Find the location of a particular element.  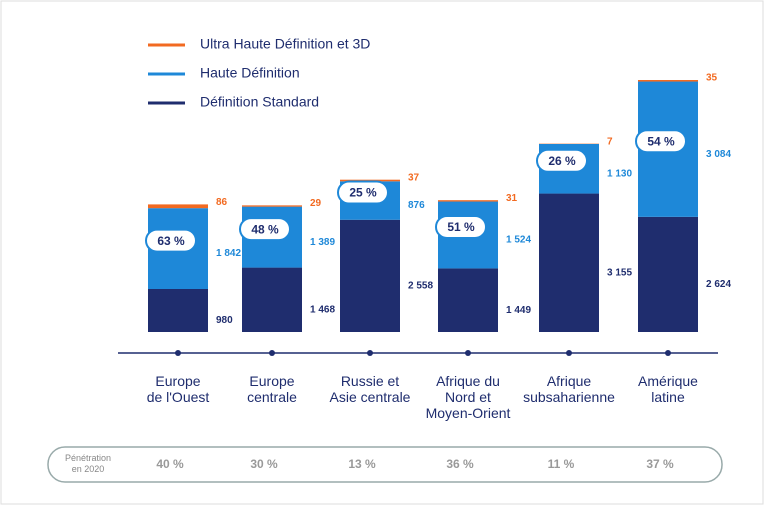

value-label: 1 842 is located at coordinates (228, 253).